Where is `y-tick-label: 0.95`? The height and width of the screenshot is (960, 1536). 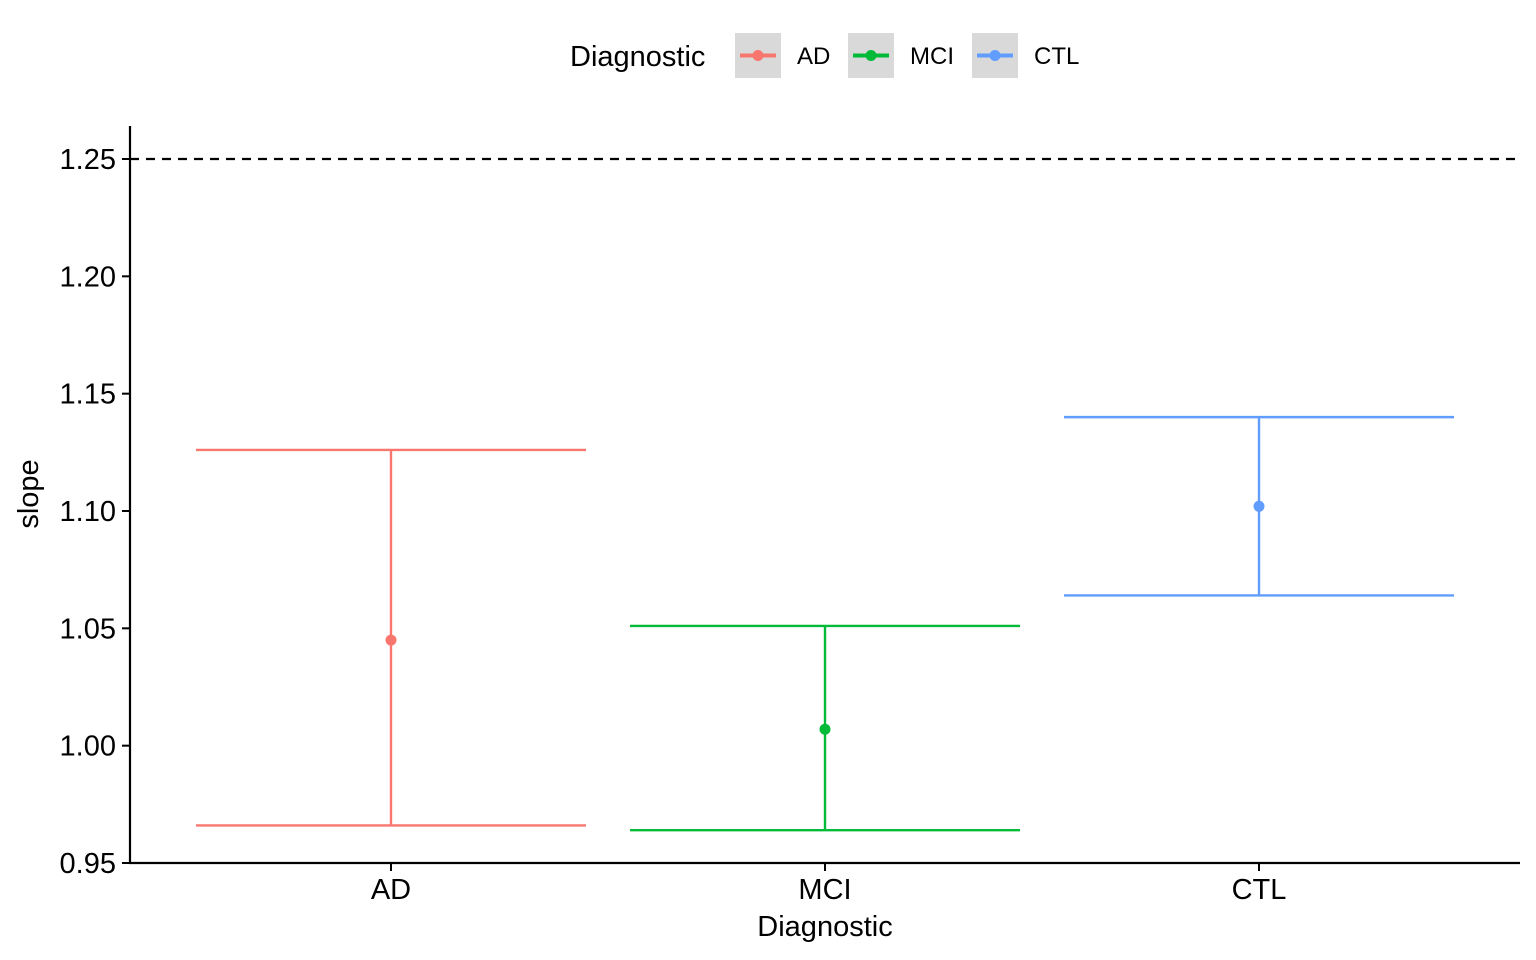 y-tick-label: 0.95 is located at coordinates (88, 864).